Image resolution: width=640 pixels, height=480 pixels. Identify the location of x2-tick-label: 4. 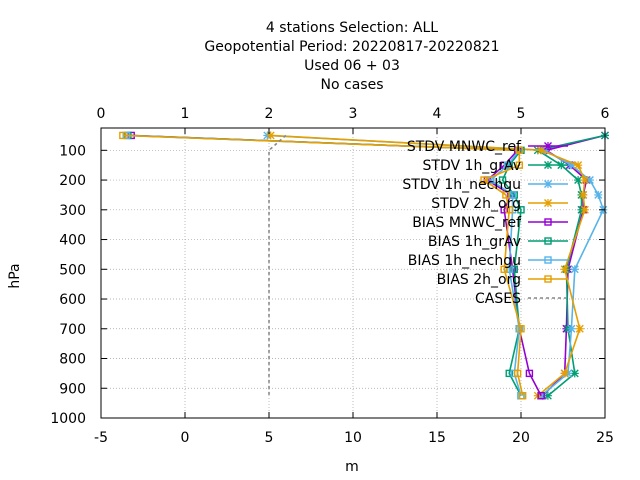
(437, 114).